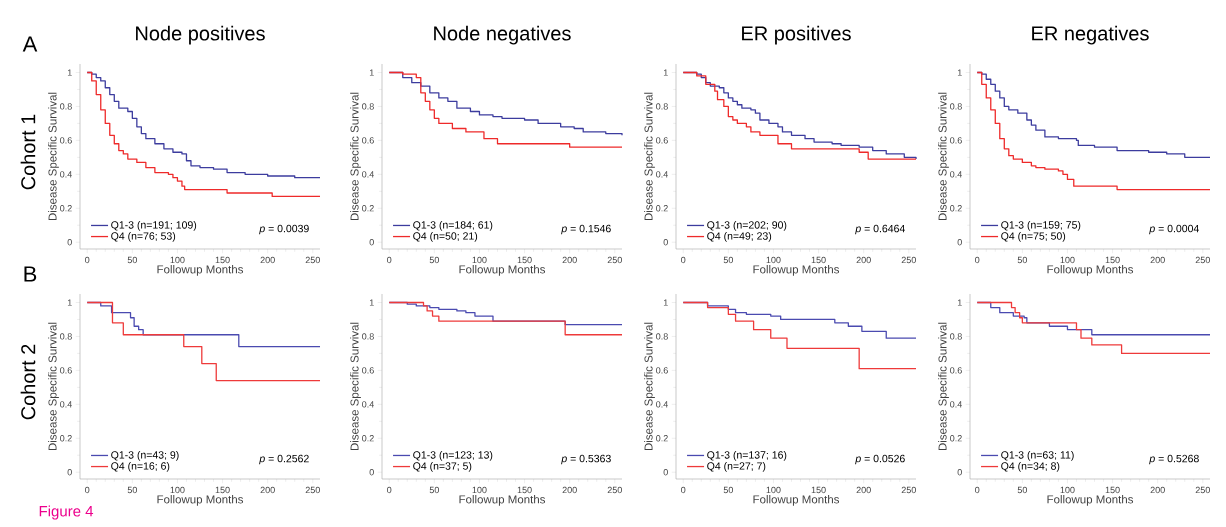 The image size is (1226, 527). I want to click on legend-label: Q4 (n=75; 50), so click(1033, 237).